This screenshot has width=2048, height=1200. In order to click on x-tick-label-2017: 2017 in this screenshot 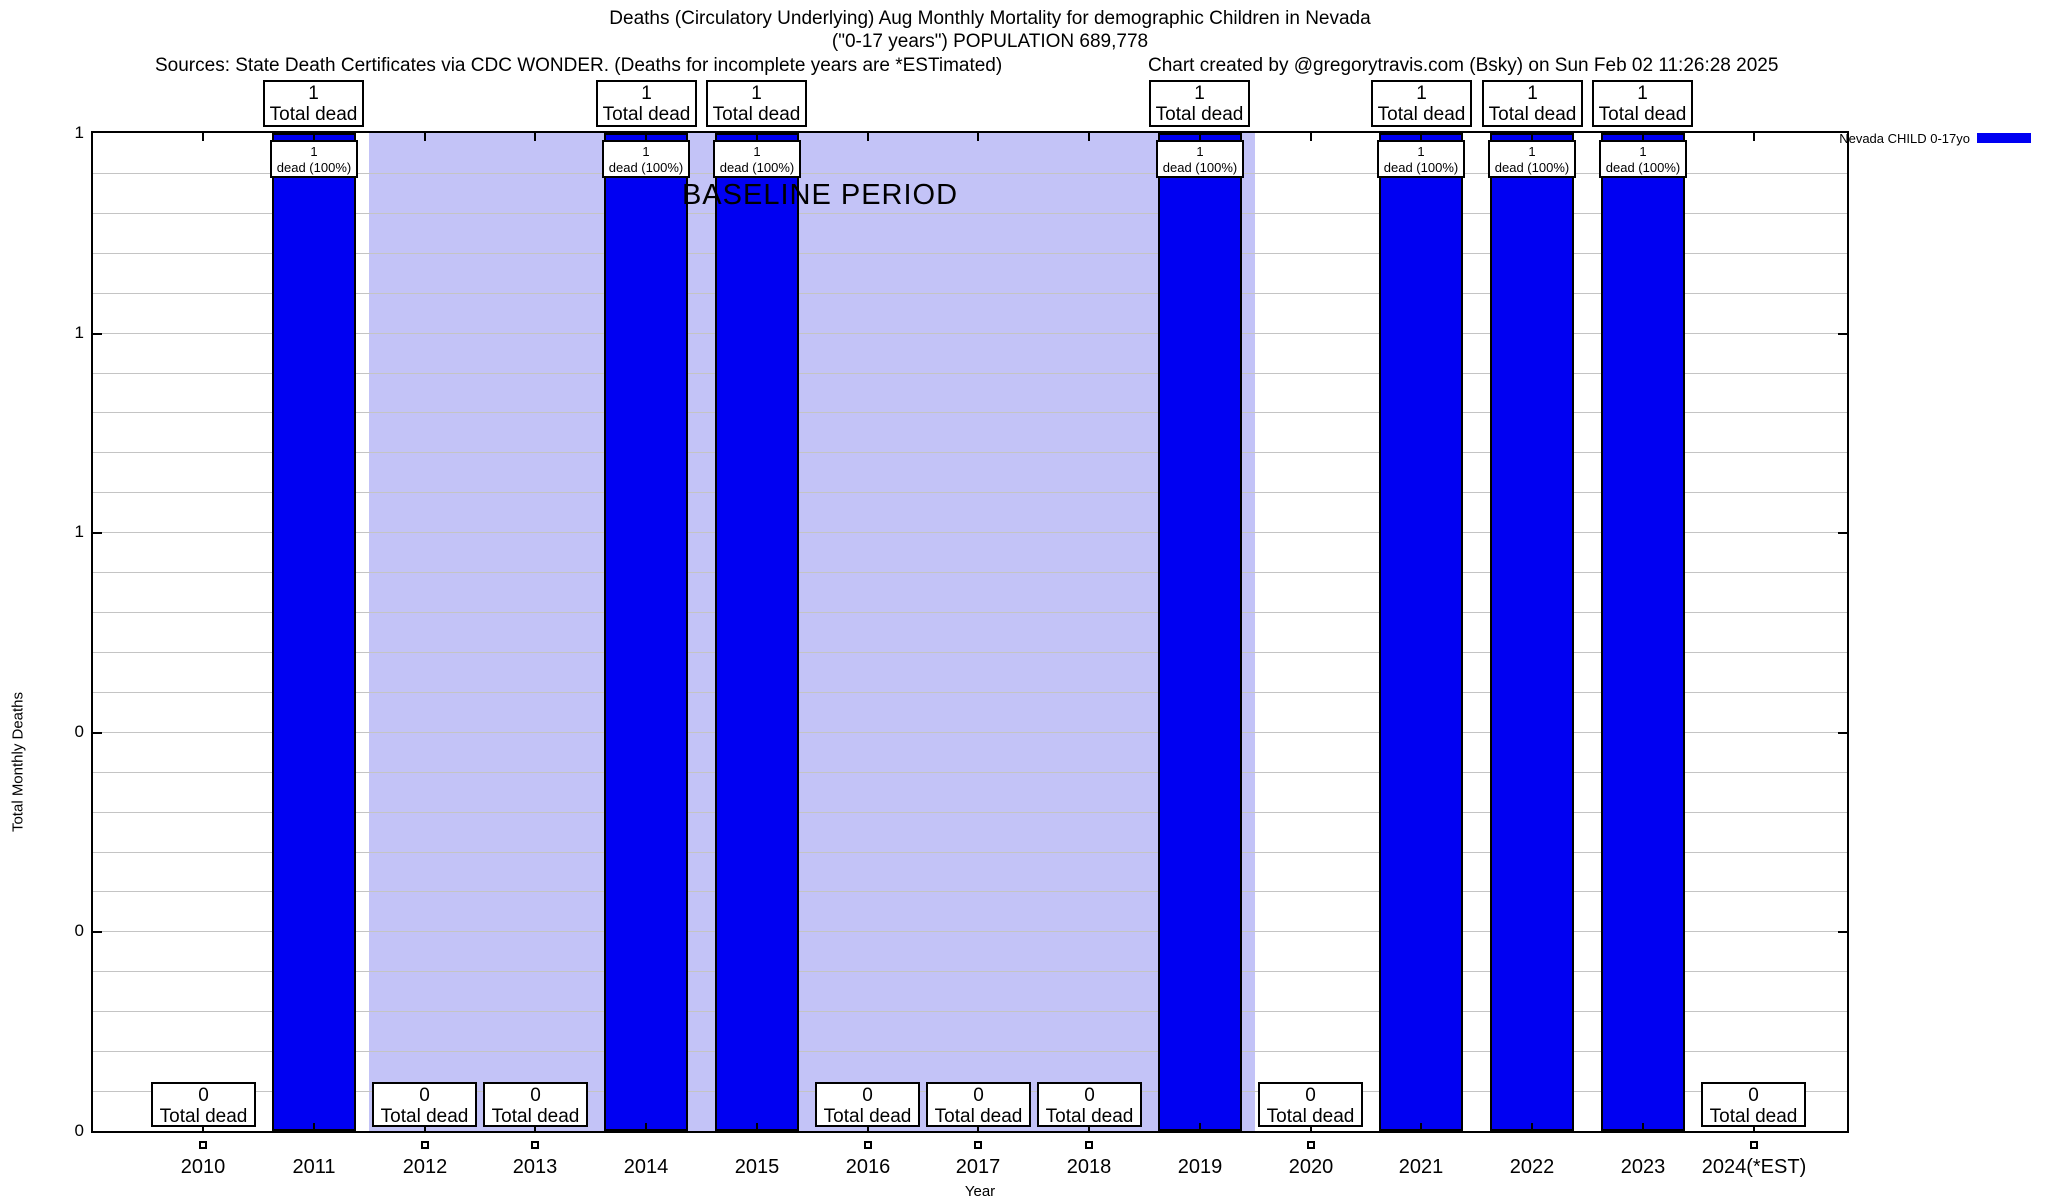, I will do `click(978, 1167)`.